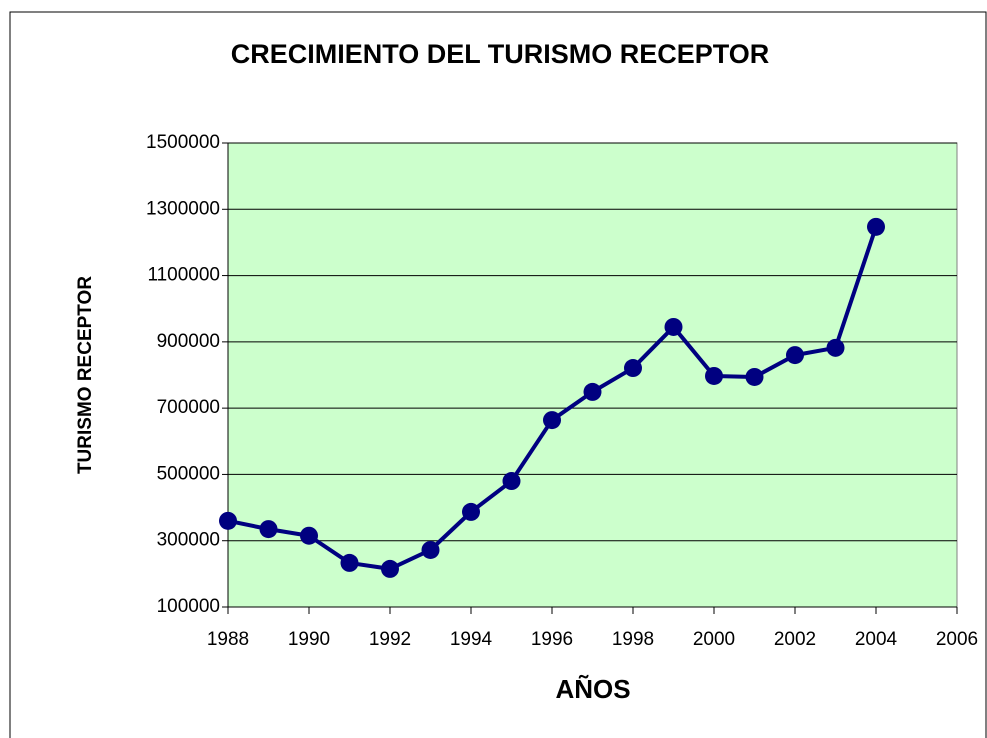  What do you see at coordinates (188, 606) in the screenshot?
I see `y-tick-label: 100000` at bounding box center [188, 606].